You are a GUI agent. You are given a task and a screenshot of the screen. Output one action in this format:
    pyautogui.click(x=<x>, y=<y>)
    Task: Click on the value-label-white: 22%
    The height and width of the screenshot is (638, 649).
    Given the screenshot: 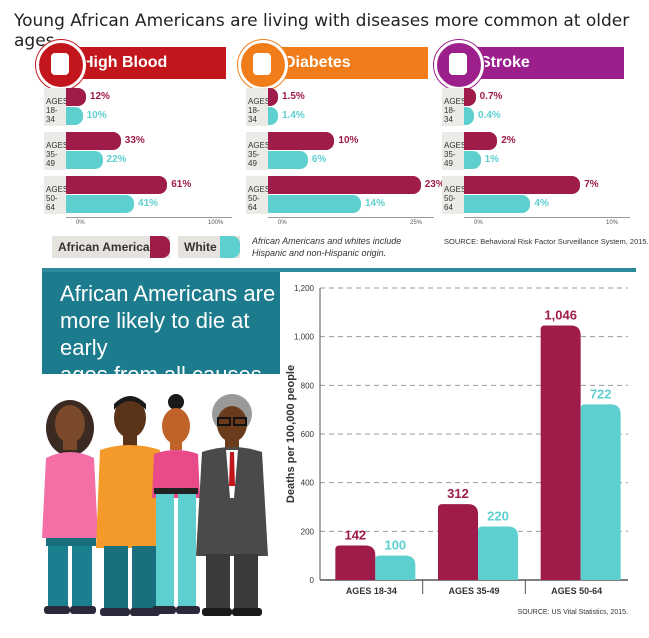 What is the action you would take?
    pyautogui.click(x=116, y=159)
    